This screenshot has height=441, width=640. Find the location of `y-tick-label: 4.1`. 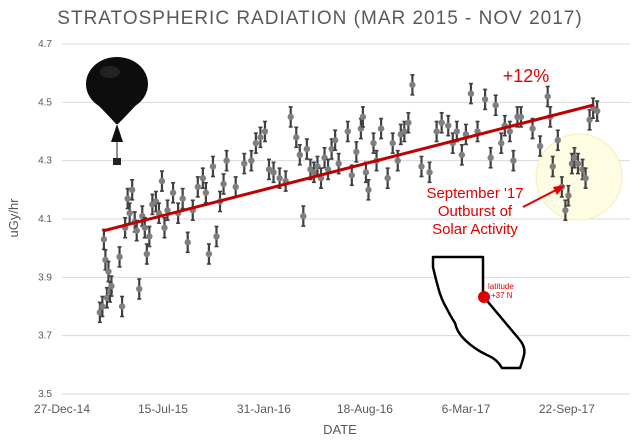

y-tick-label: 4.1 is located at coordinates (45, 219).